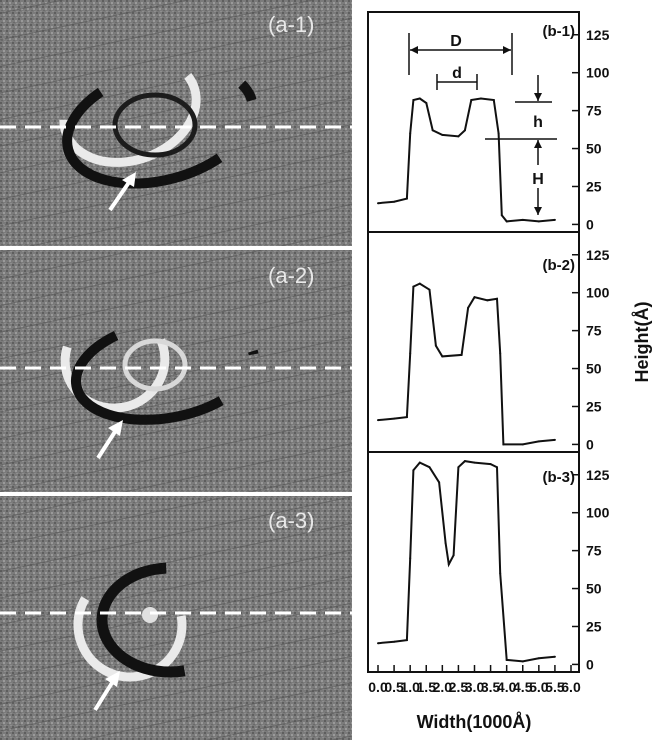 The height and width of the screenshot is (740, 659). I want to click on y-tick-labels: 0 25 50 75 100 125 0 25 50 75 100 125 0 25 50 75 100 125, so click(591, 349).